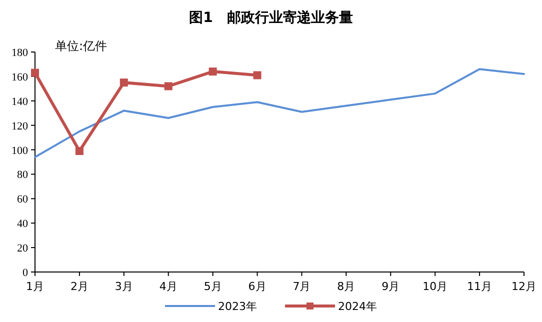 This screenshot has width=542, height=322. I want to click on x-tick-label: 3月, so click(123, 286).